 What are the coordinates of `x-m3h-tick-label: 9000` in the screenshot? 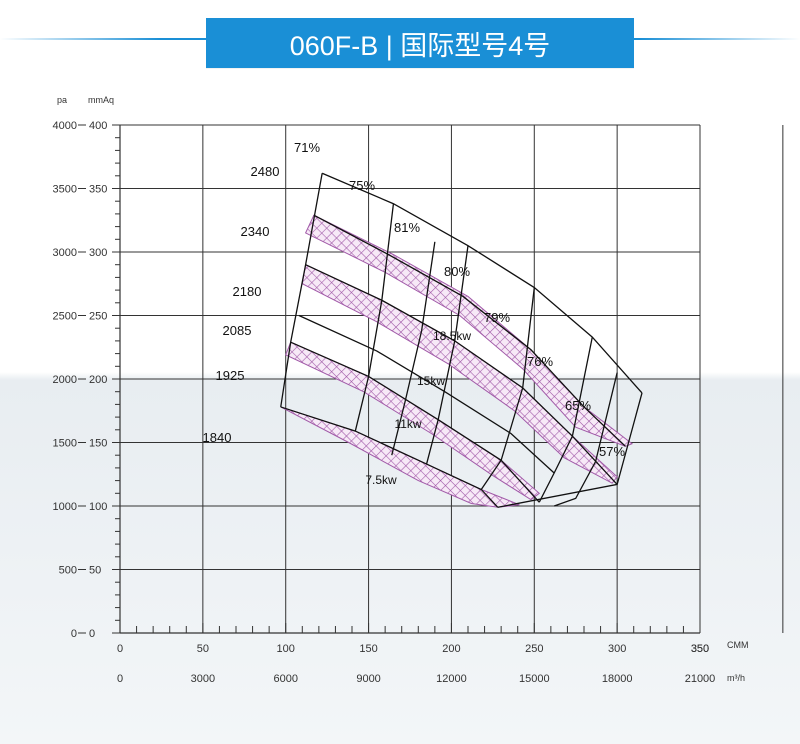 It's located at (368, 679).